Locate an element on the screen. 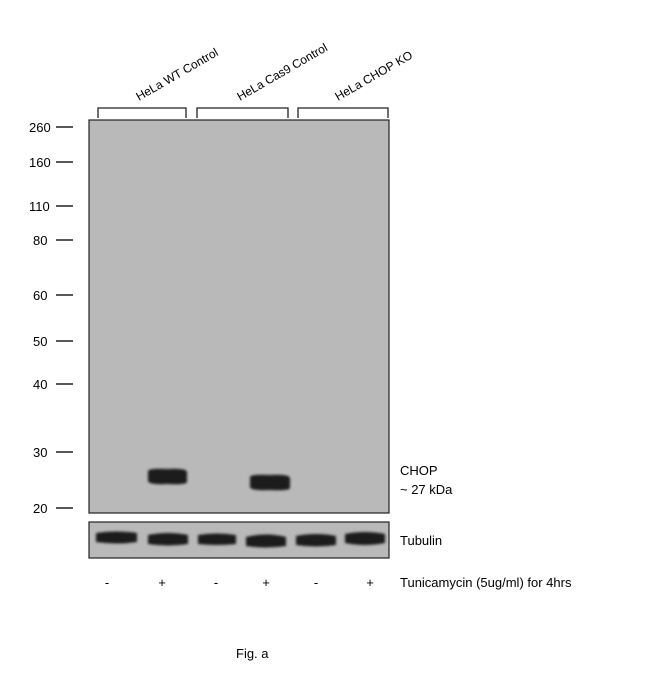 Image resolution: width=650 pixels, height=676 pixels. marker-label: 60 is located at coordinates (40, 295).